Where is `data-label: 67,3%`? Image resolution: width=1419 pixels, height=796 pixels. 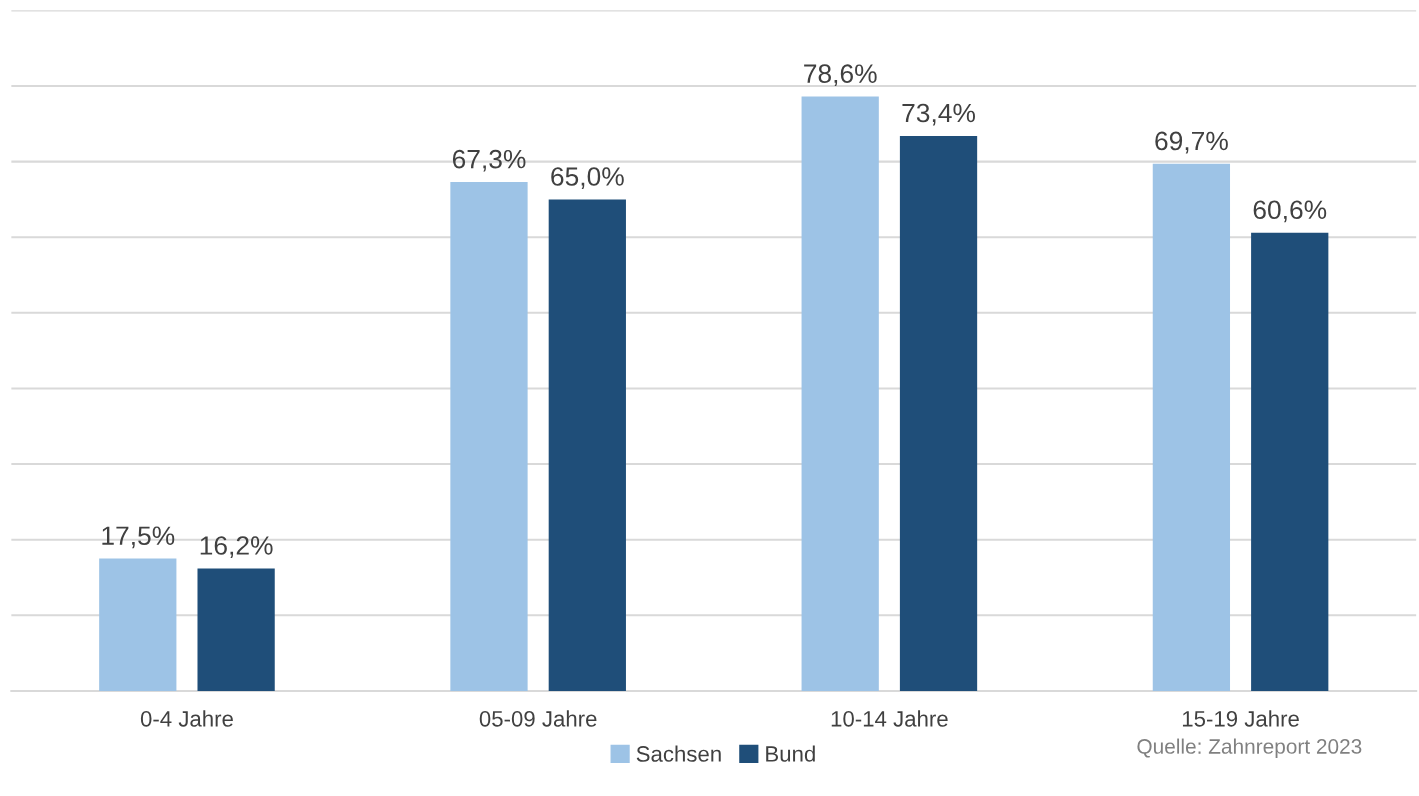 data-label: 67,3% is located at coordinates (489, 160).